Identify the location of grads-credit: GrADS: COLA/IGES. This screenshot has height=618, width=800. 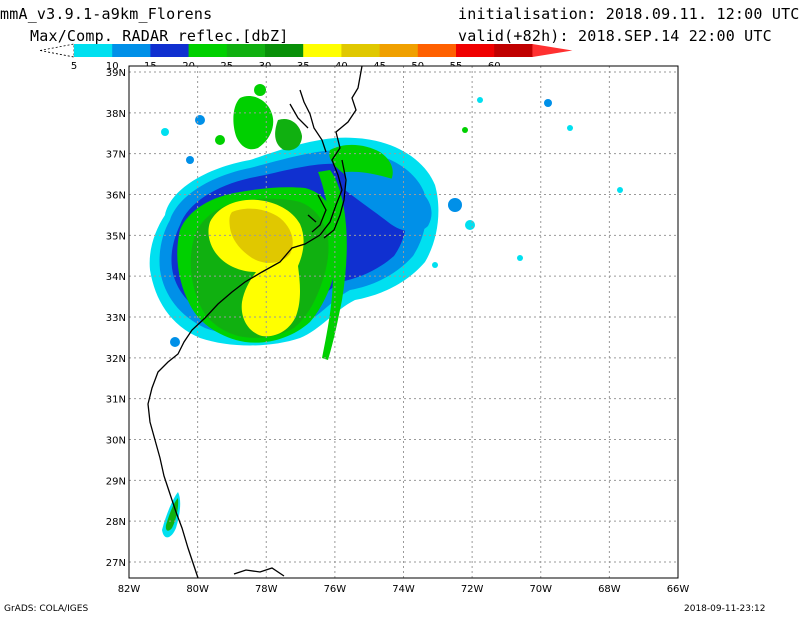
(46, 609).